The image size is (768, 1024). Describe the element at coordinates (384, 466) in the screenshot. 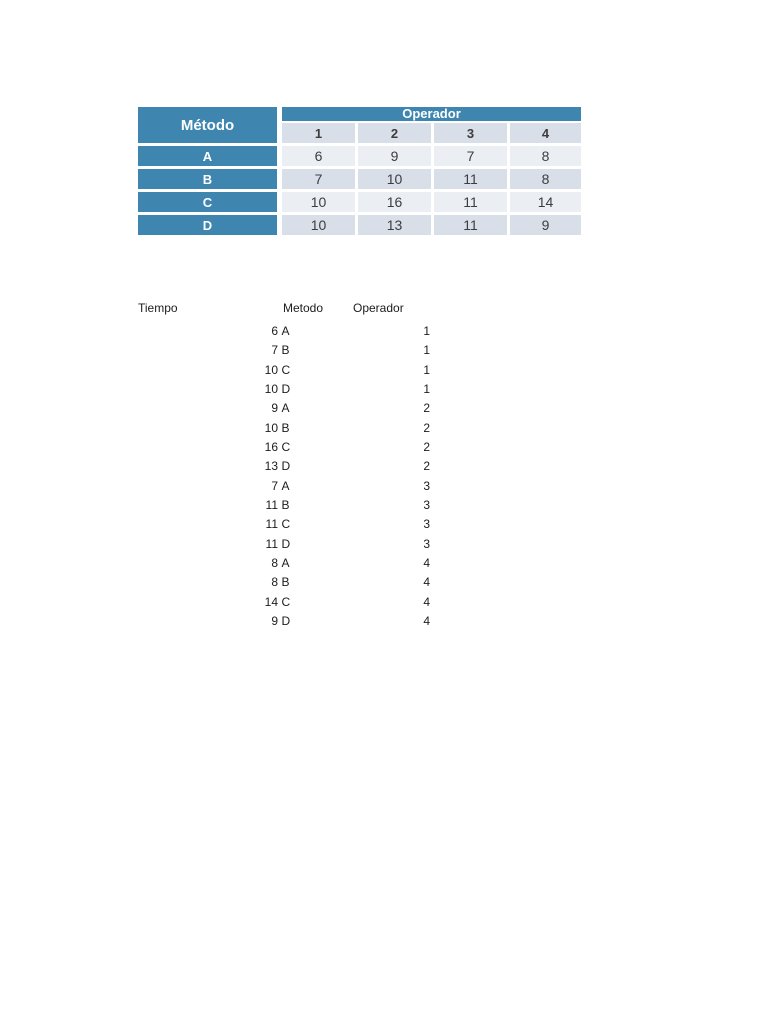

I see `list-row: 13 D 2` at that location.